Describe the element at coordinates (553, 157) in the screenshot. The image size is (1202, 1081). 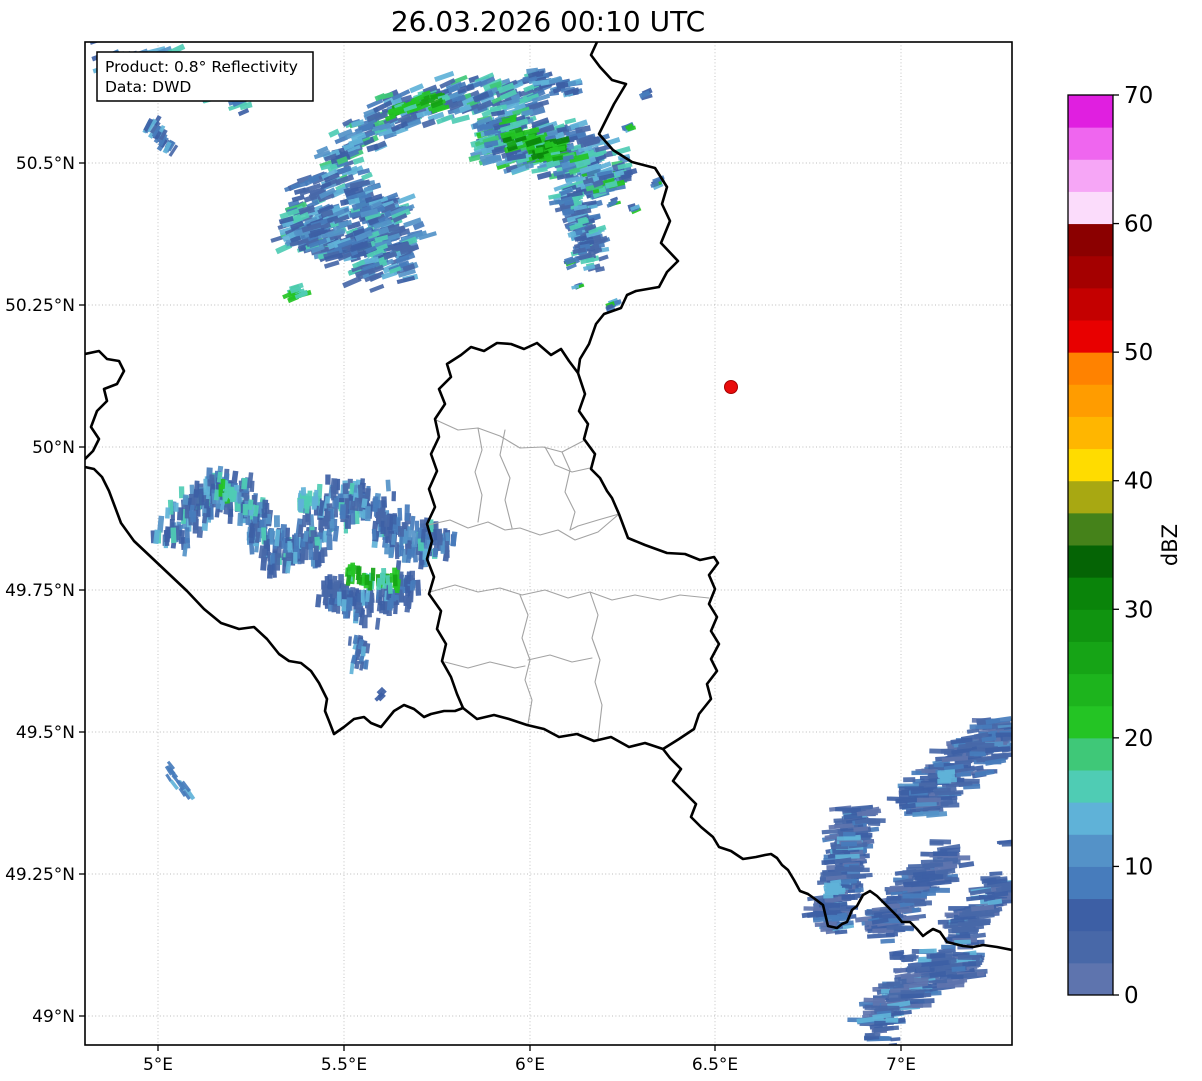
I see `echo-cluster-east-blob` at that location.